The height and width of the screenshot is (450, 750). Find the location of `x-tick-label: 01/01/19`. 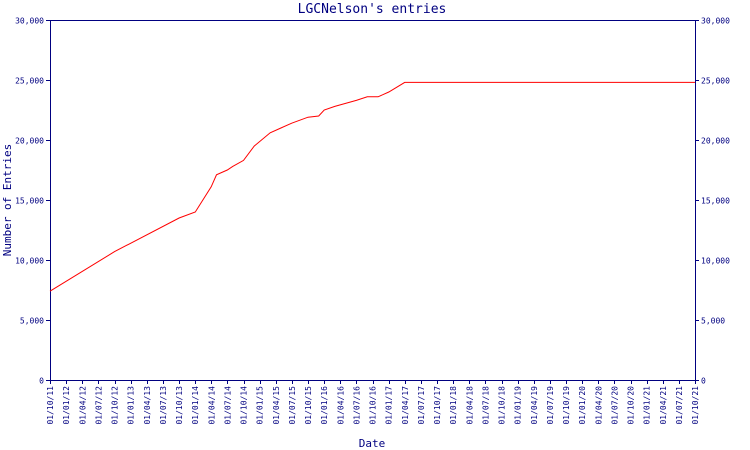

x-tick-label: 01/01/19 is located at coordinates (518, 405).